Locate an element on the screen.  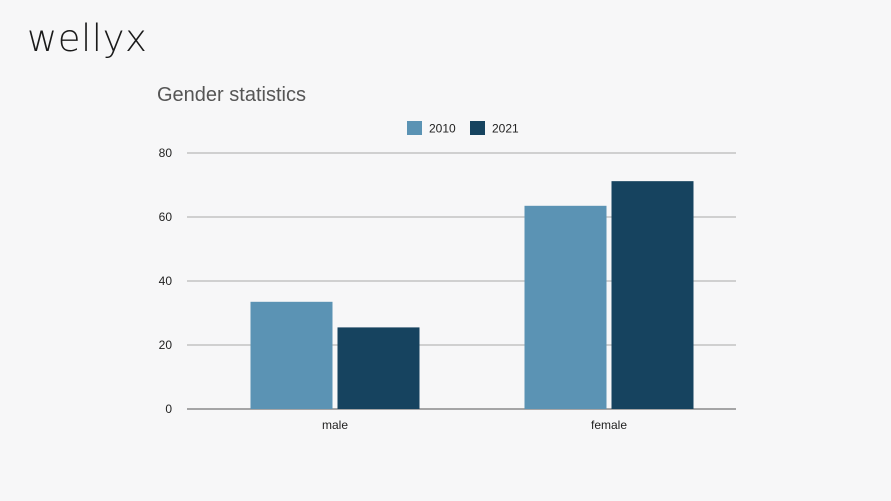
y-tick-label-80: 80 is located at coordinates (166, 153).